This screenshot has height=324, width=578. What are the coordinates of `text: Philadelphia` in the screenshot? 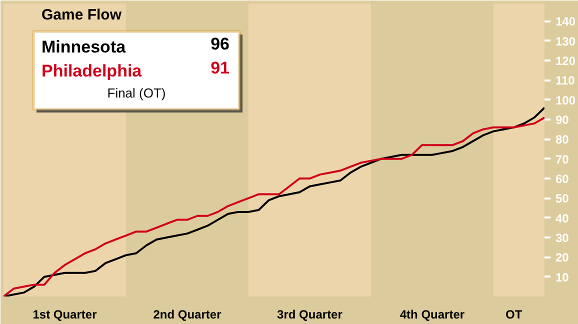 It's located at (92, 71).